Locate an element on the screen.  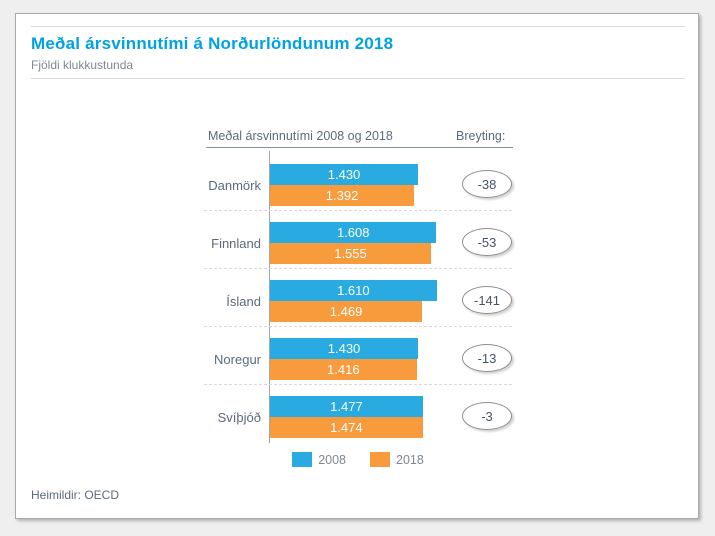
bar-2008-value: 1.608 is located at coordinates (353, 232).